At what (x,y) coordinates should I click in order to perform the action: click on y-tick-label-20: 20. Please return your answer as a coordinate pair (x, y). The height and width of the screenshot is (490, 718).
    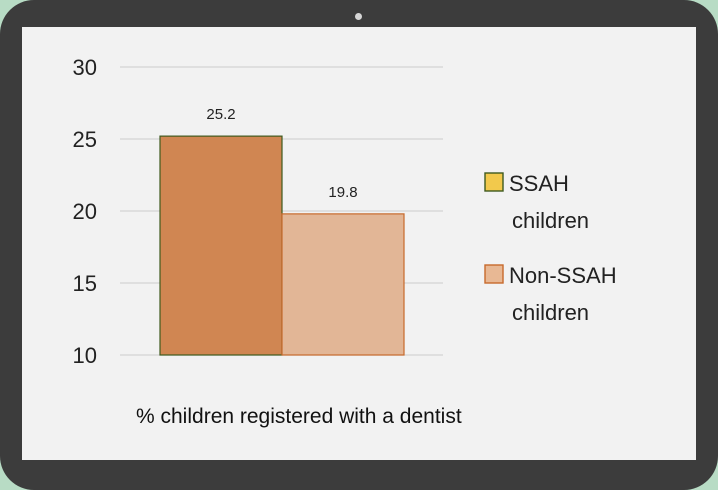
    Looking at the image, I should click on (85, 211).